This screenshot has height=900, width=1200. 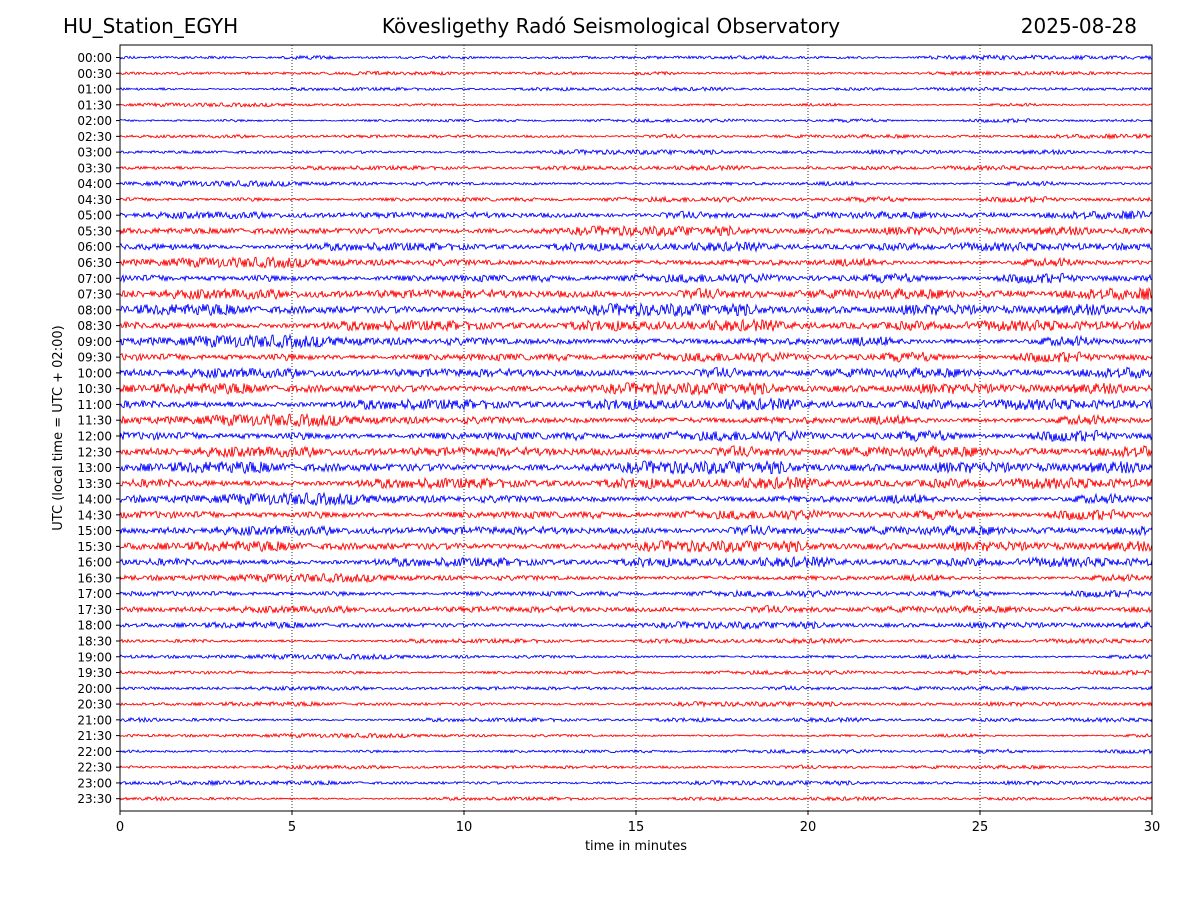 What do you see at coordinates (94, 184) in the screenshot?
I see `y-tick-label: 04:00` at bounding box center [94, 184].